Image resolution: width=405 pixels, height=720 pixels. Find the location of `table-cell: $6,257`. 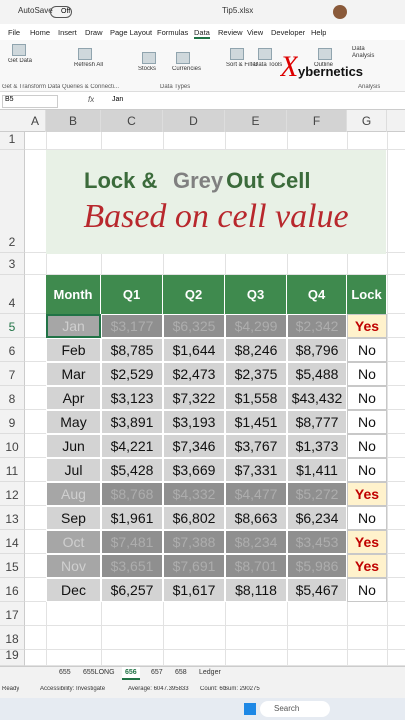

table-cell: $6,257 is located at coordinates (132, 590).